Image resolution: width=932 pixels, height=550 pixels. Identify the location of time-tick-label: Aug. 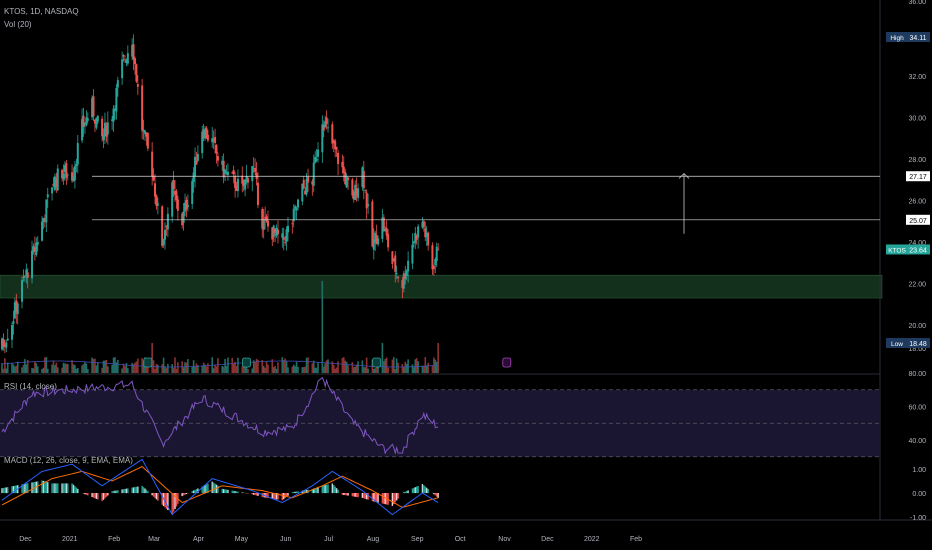
(373, 539).